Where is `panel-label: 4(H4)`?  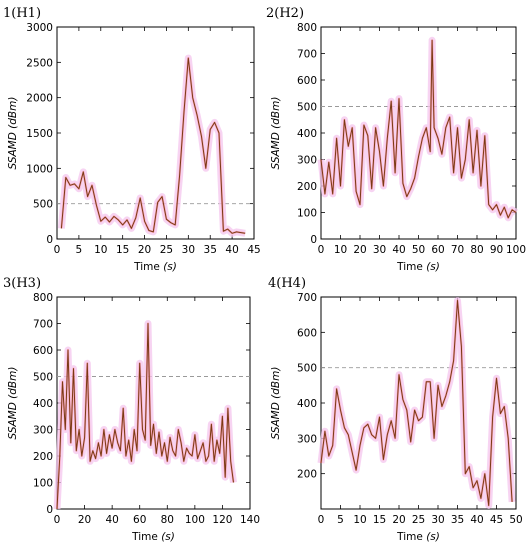 panel-label: 4(H4) is located at coordinates (287, 283).